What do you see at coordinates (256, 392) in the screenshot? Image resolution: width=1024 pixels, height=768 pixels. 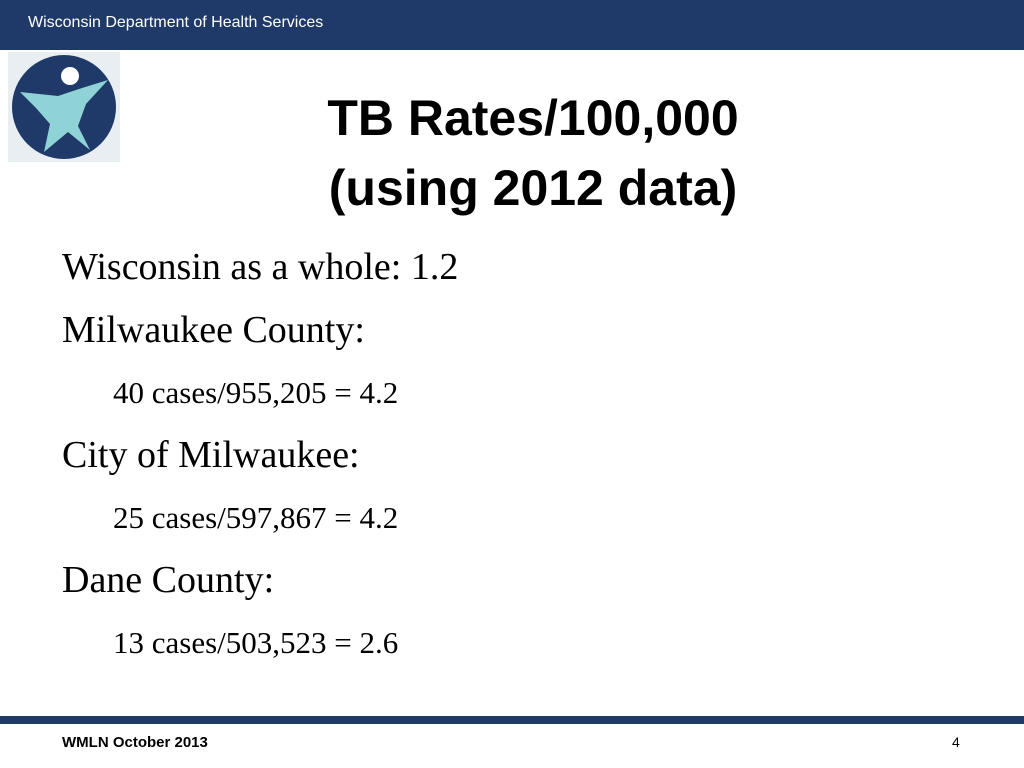 I see `sub-bullet: 40 cases/955,205 = 4.2` at bounding box center [256, 392].